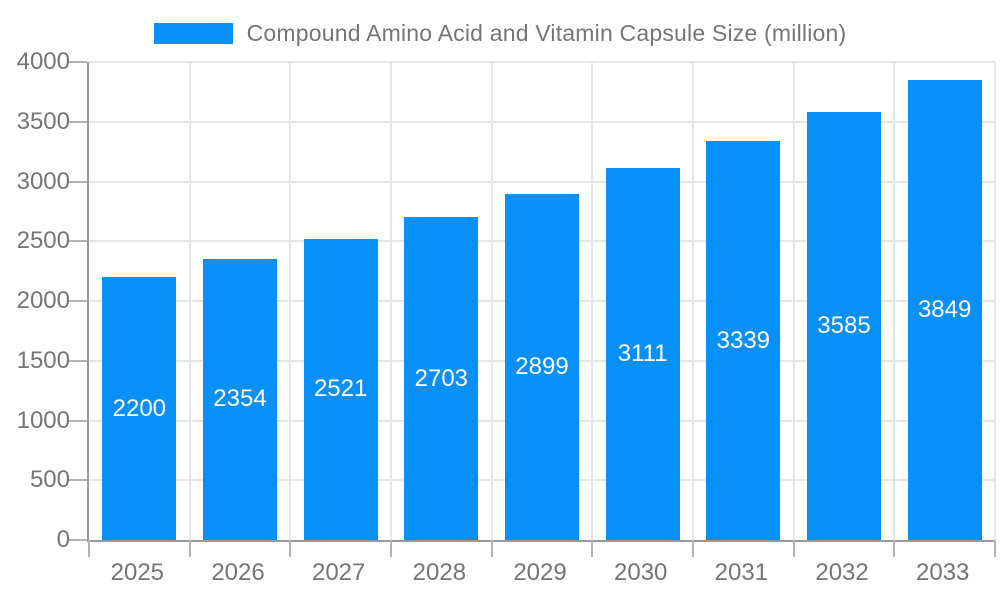 This screenshot has width=1000, height=600. I want to click on bar: 2899, so click(542, 366).